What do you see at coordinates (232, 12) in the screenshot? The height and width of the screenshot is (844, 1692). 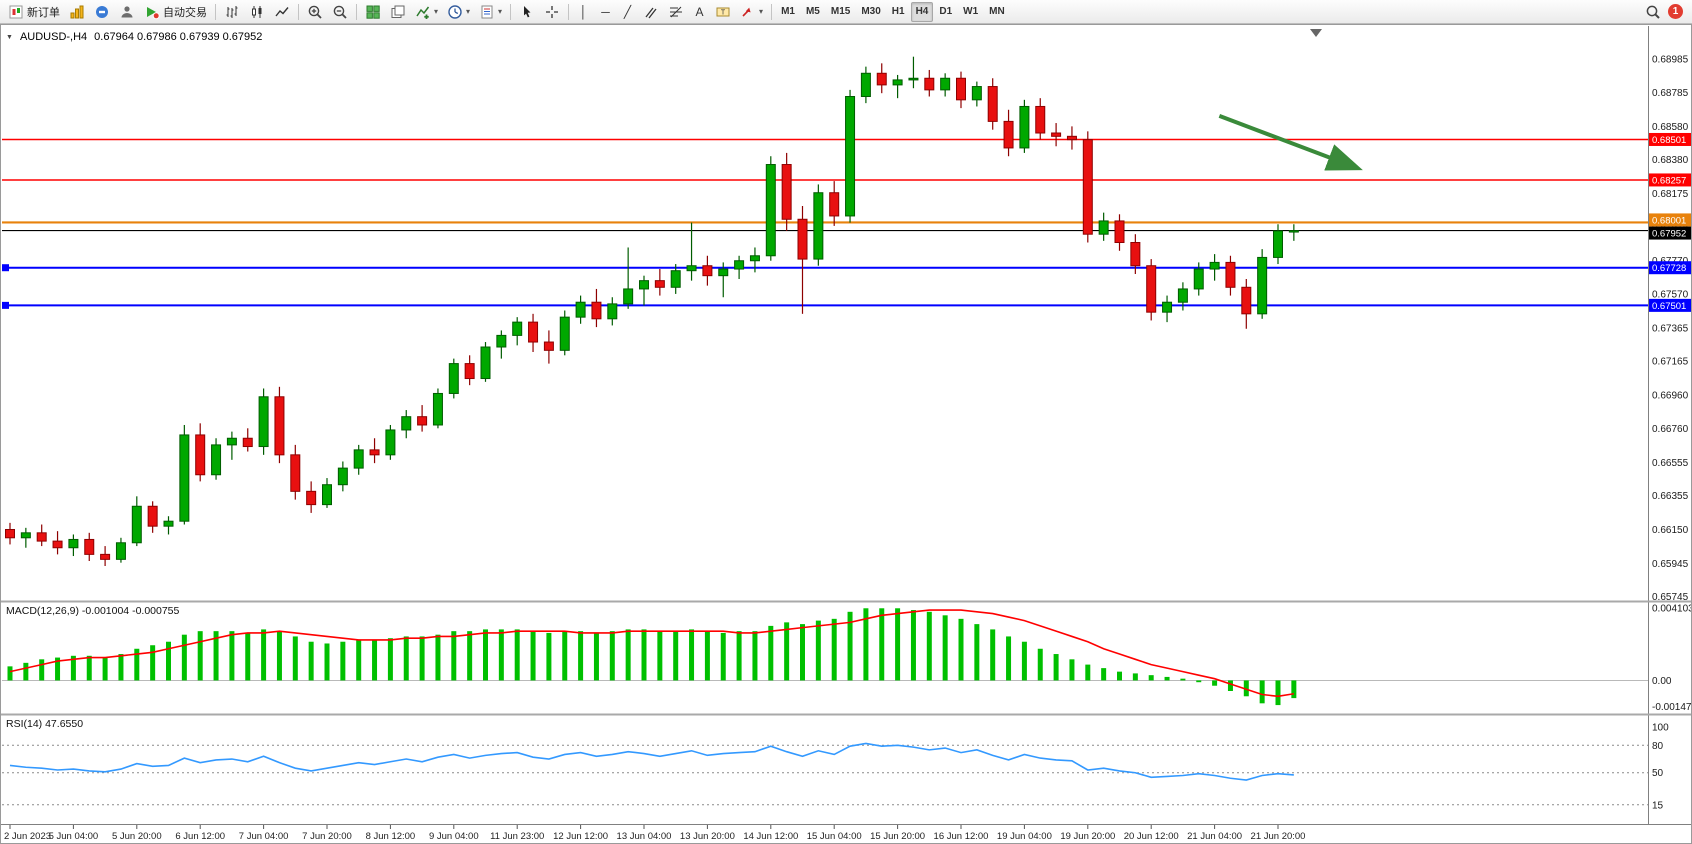 I see `bar-chart-button` at bounding box center [232, 12].